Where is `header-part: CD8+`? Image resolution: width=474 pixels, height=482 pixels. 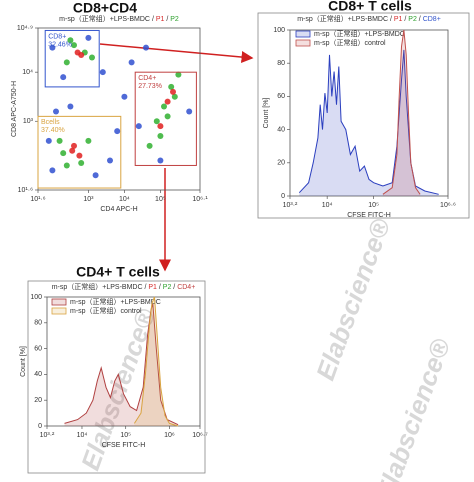
header-part: CD8+ is located at coordinates (432, 19).